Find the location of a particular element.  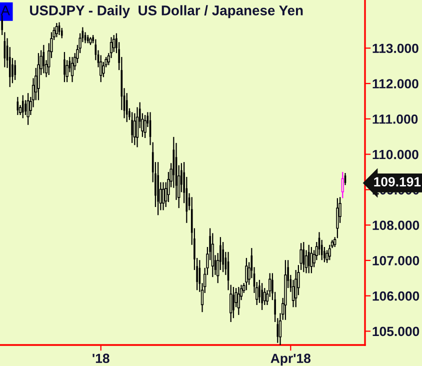

y-tick-label: 110.000 is located at coordinates (395, 155).